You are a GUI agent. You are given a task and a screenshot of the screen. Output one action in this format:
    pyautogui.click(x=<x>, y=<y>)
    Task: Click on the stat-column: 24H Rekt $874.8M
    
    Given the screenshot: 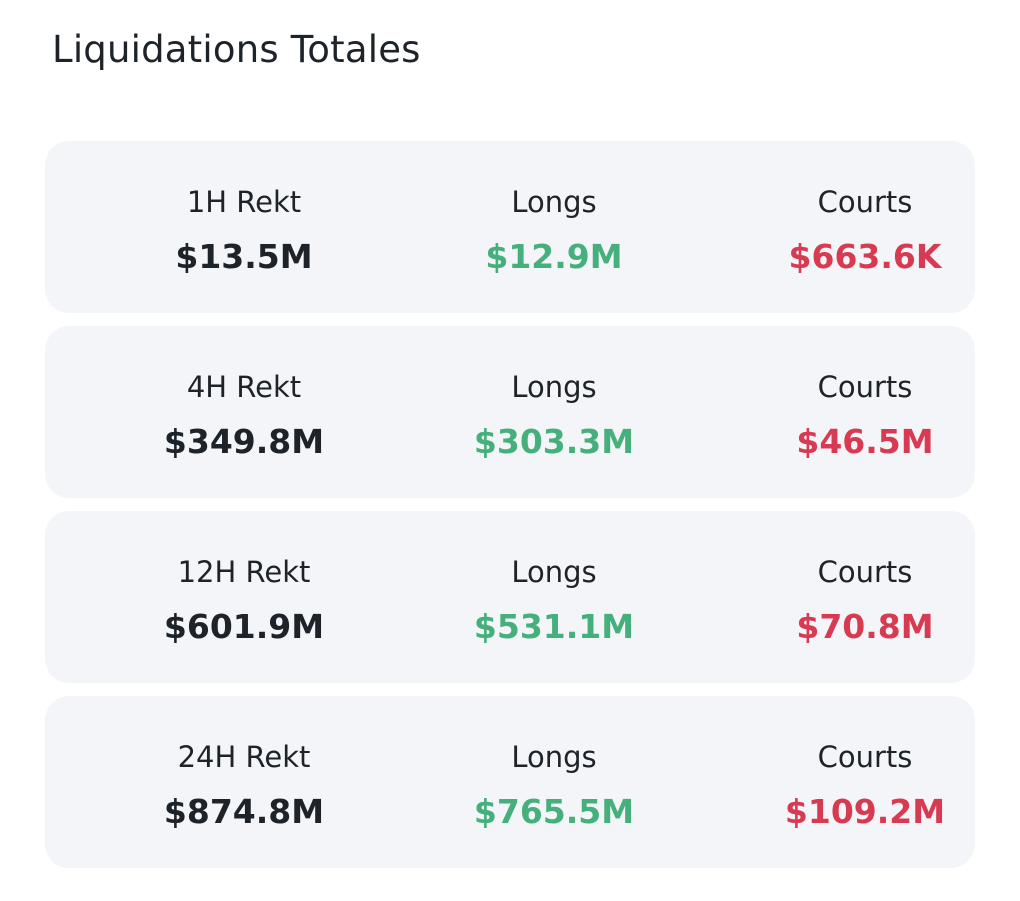 What is the action you would take?
    pyautogui.click(x=244, y=782)
    